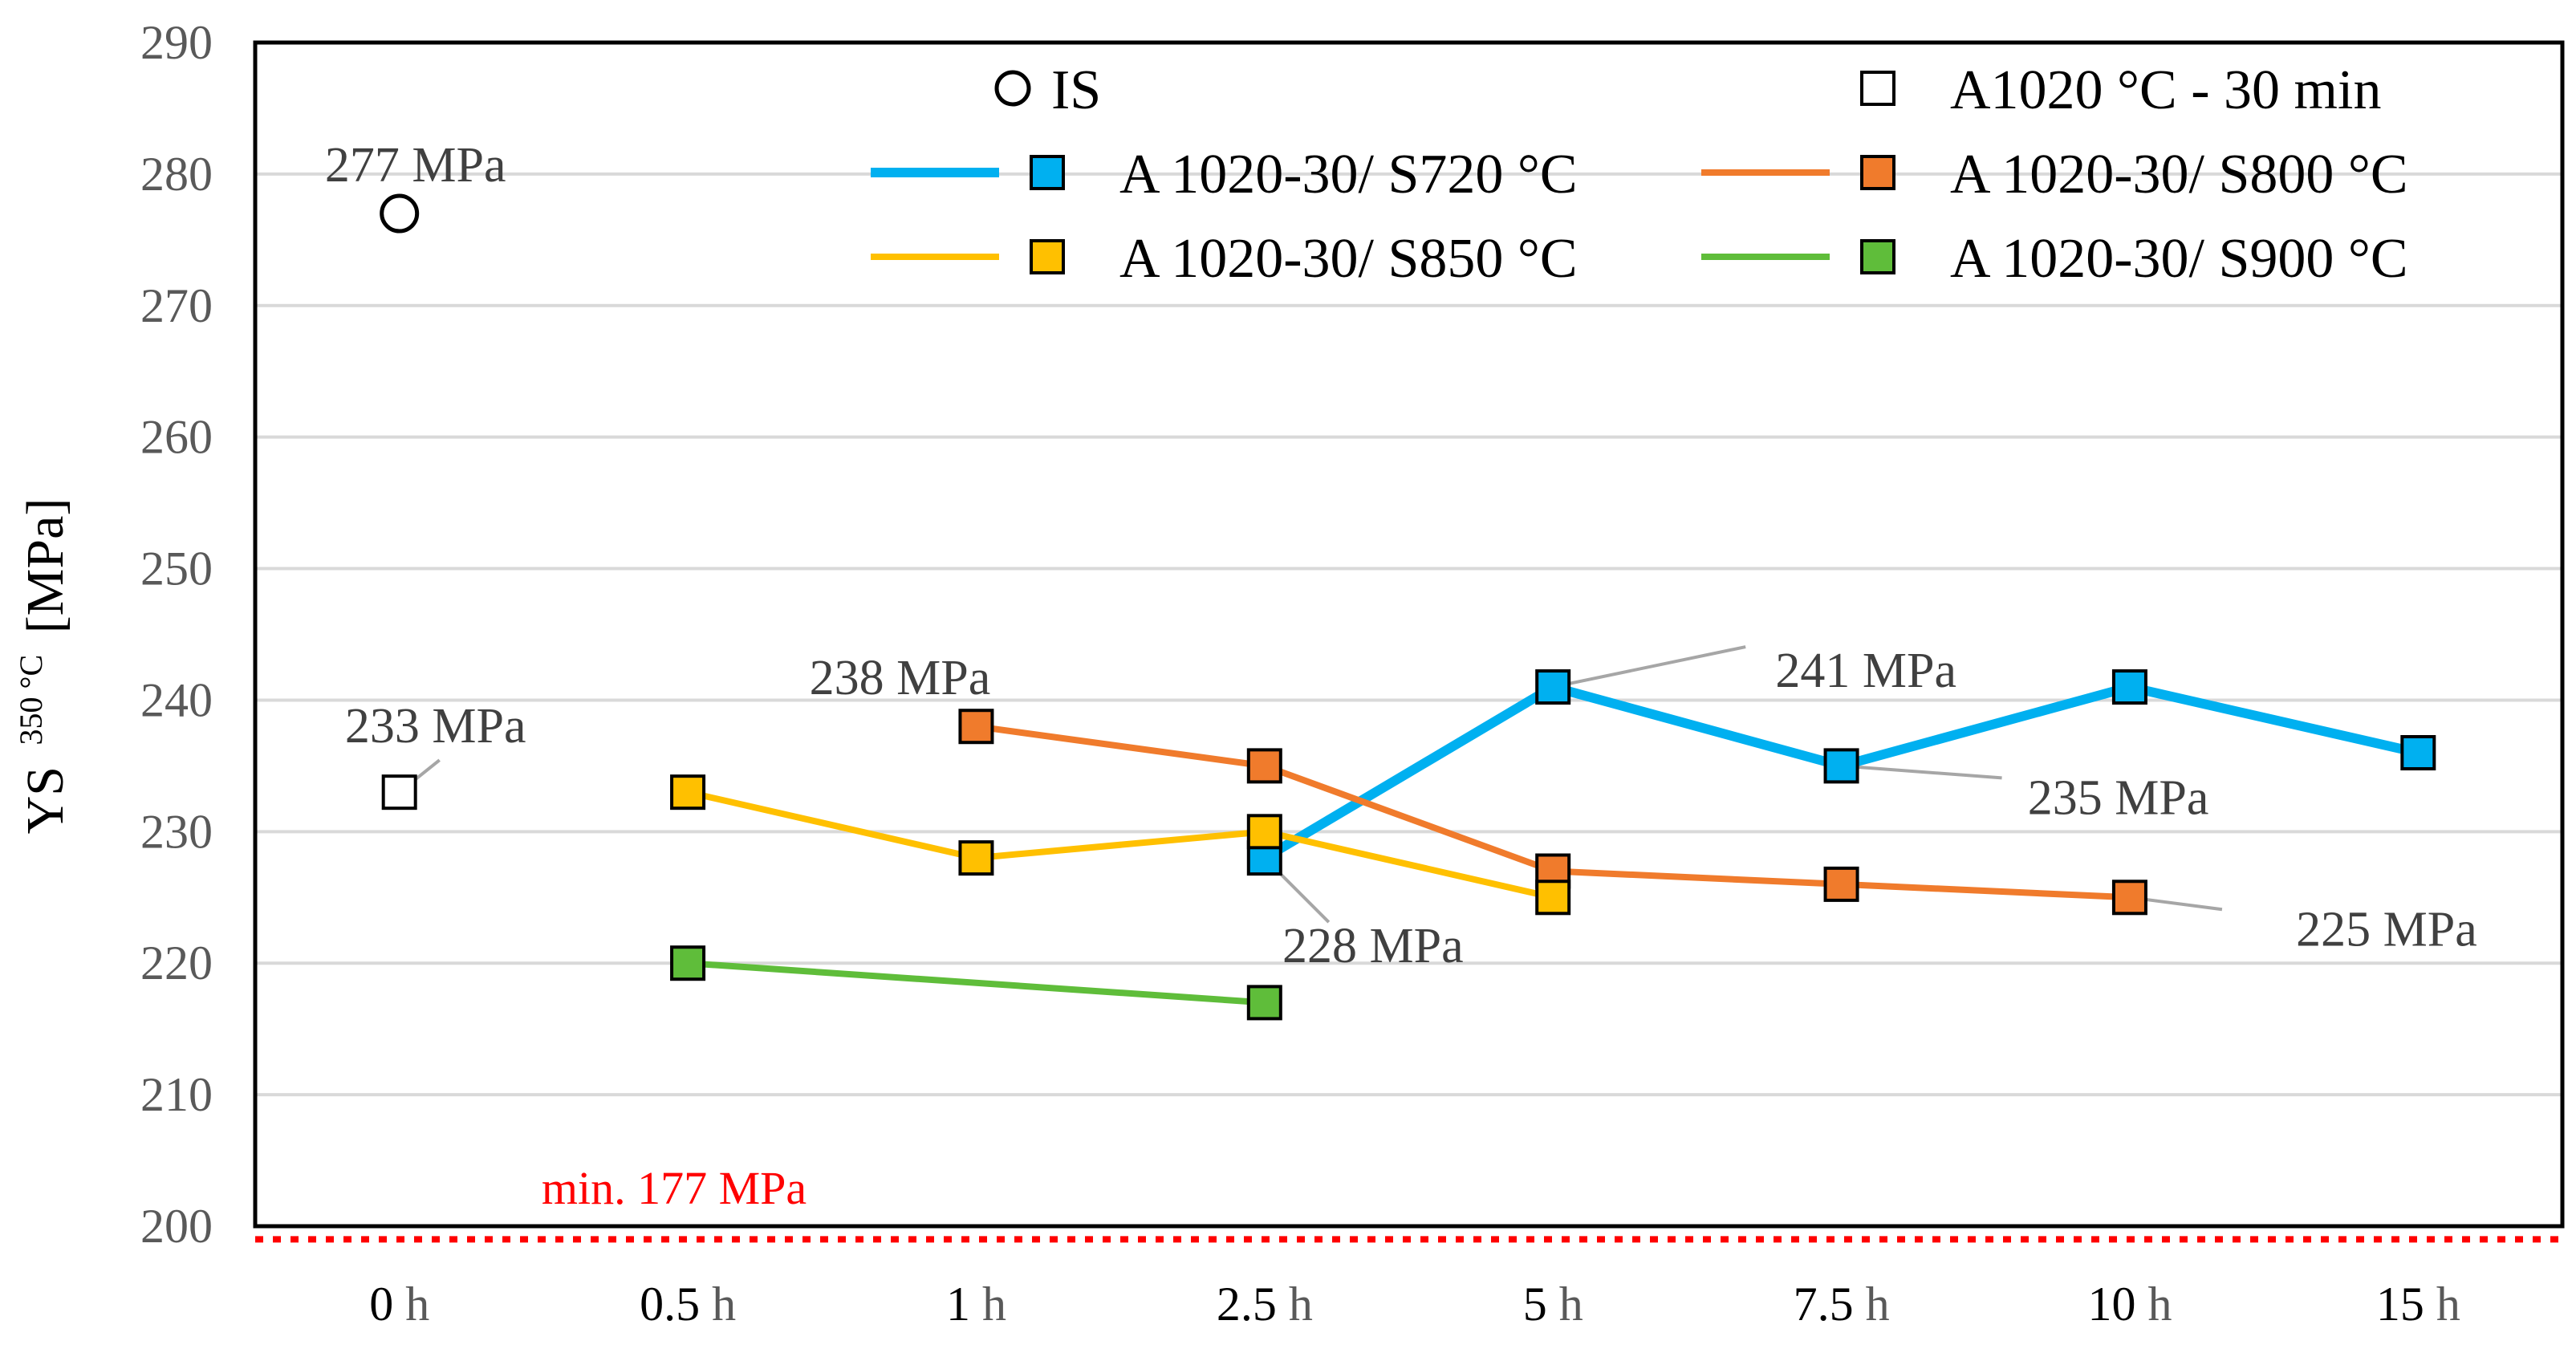  What do you see at coordinates (2117, 1305) in the screenshot?
I see `x-tick-value: 10` at bounding box center [2117, 1305].